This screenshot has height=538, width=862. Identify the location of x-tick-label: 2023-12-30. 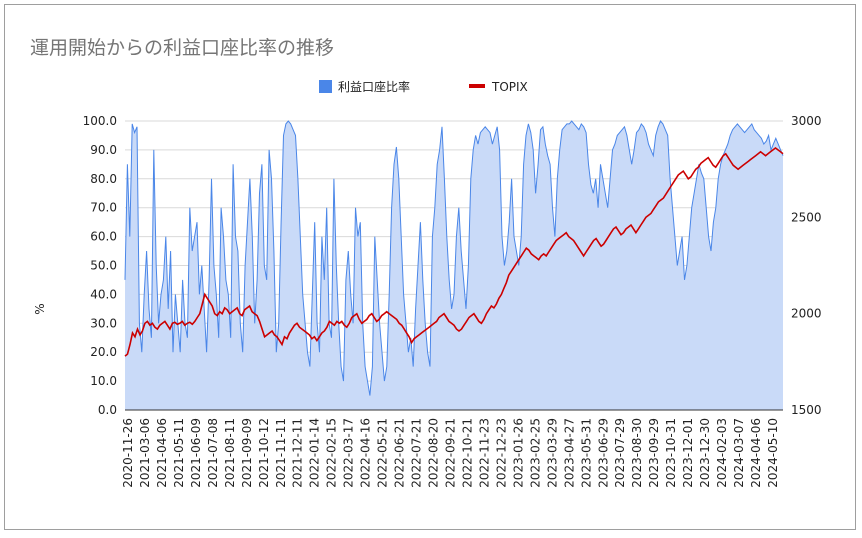
(705, 453).